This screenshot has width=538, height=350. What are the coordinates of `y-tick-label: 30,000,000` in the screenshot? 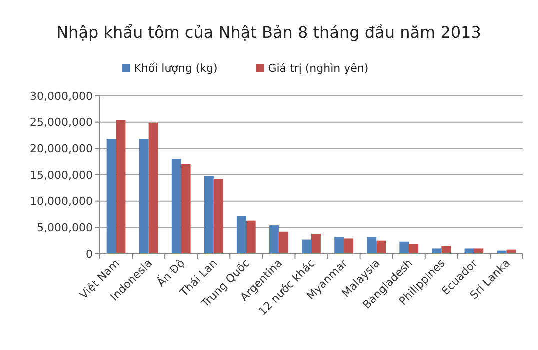 It's located at (61, 96).